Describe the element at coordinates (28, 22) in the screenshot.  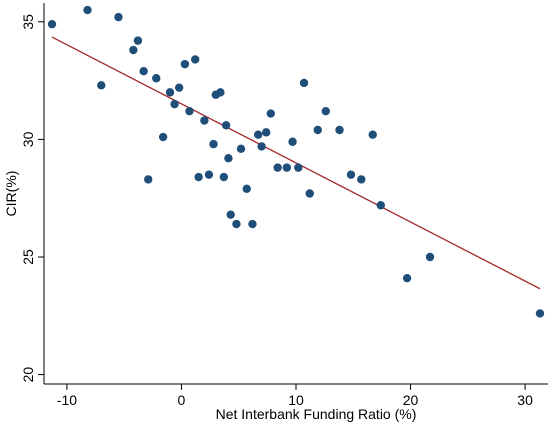
I see `y-tick-label: 35` at that location.